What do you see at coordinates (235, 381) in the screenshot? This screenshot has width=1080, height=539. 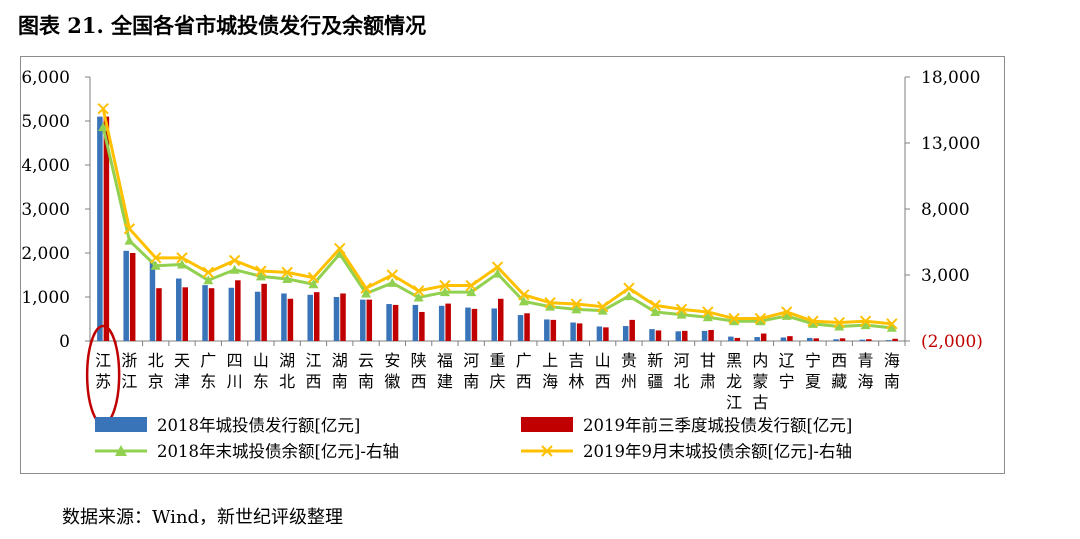 I see `category-label-四川: 川` at bounding box center [235, 381].